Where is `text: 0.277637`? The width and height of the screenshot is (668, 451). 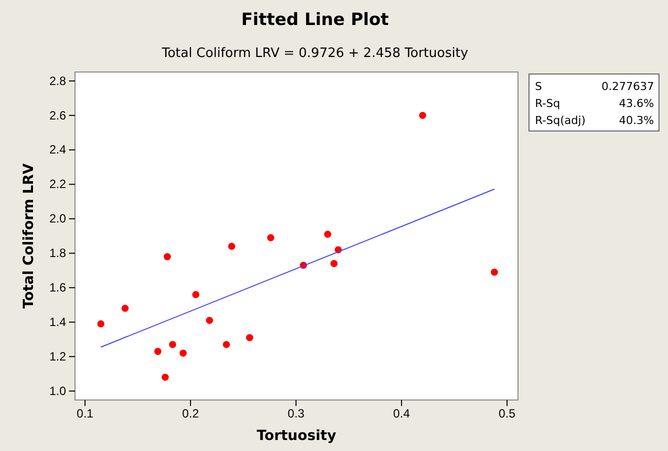
text: 0.277637 is located at coordinates (628, 86).